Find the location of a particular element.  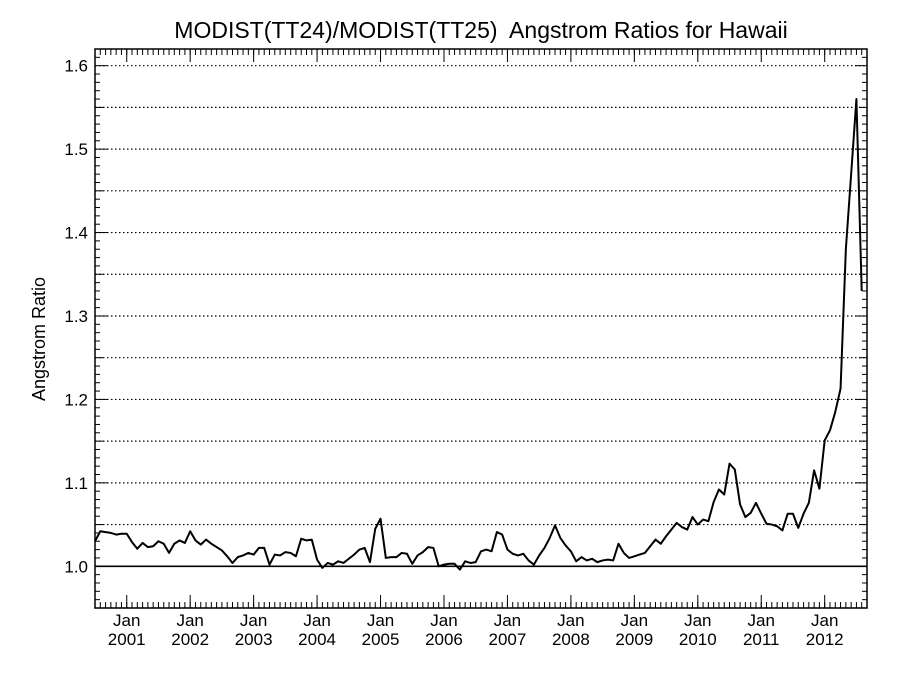

x-tick-year-label: 2005 is located at coordinates (381, 639).